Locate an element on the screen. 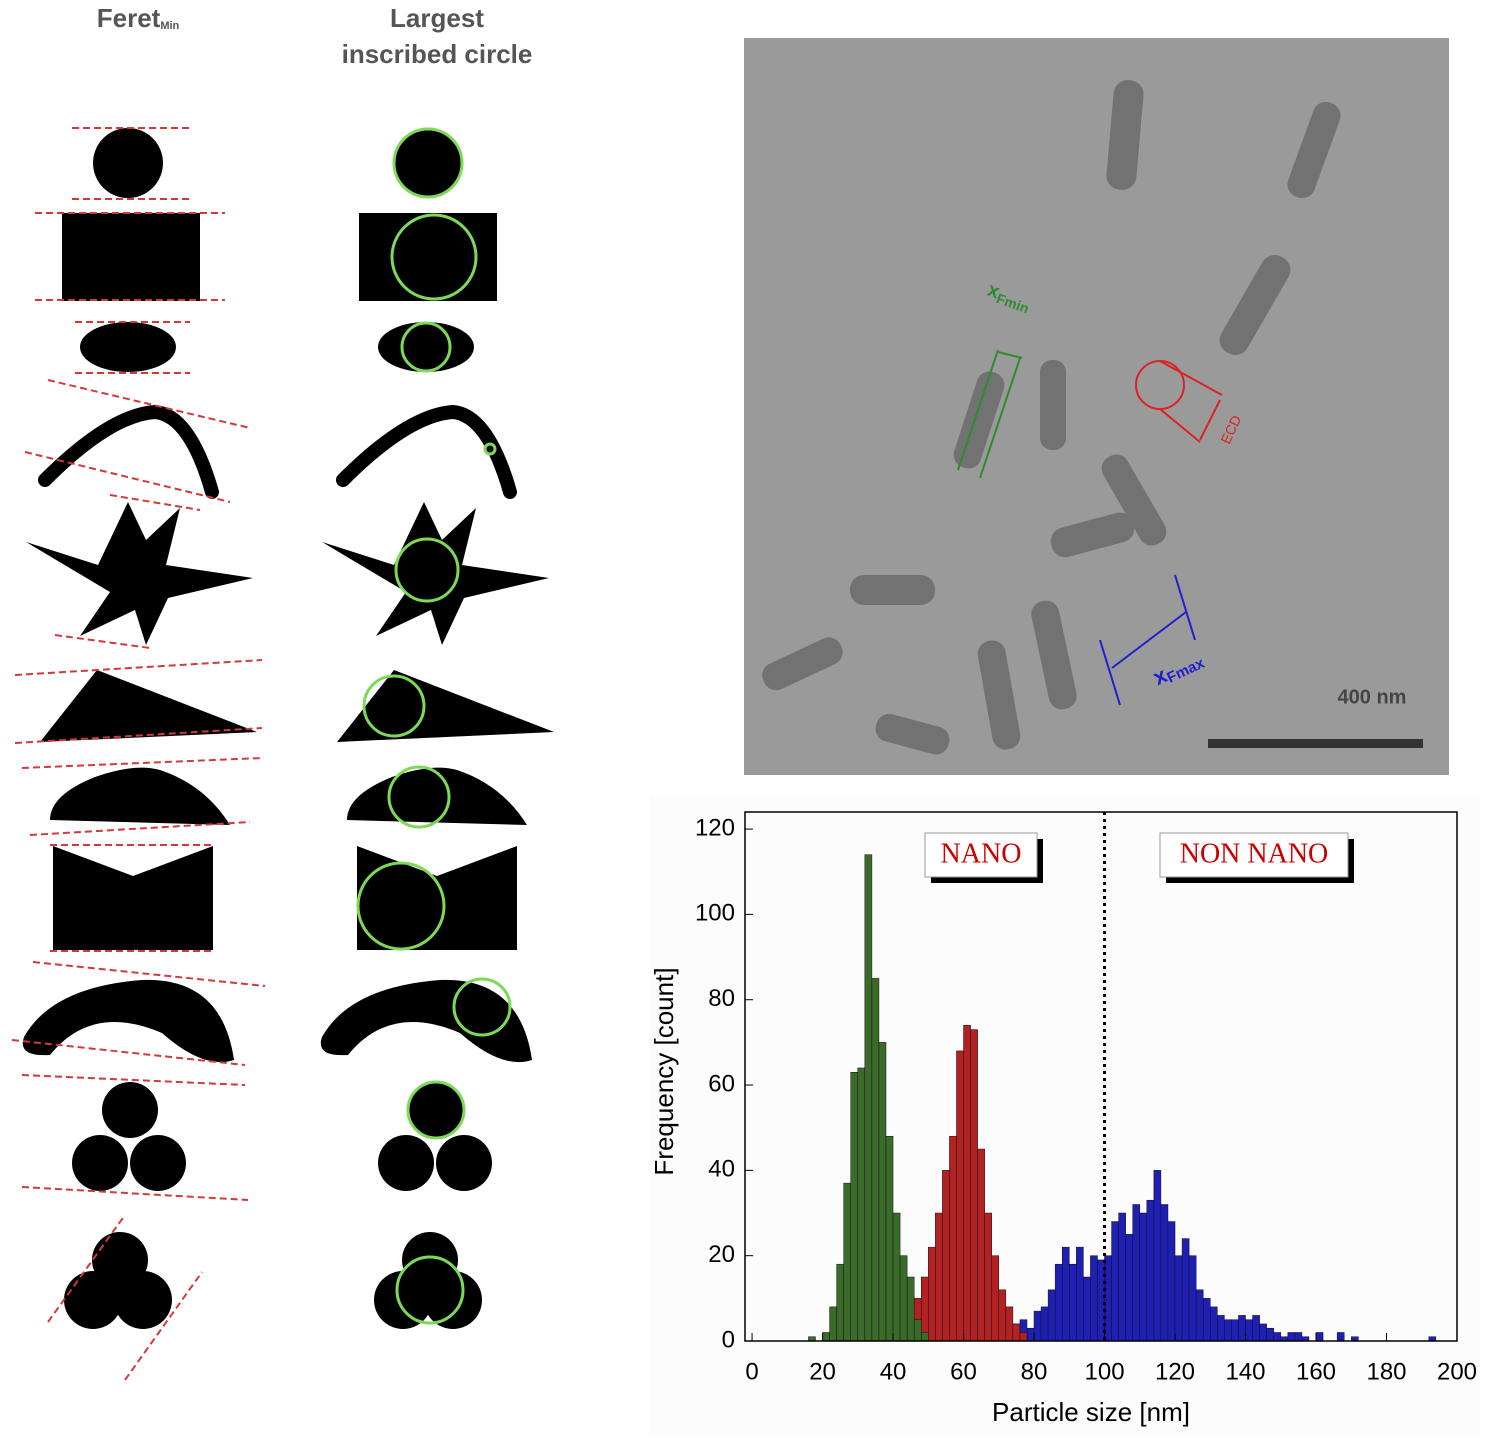  y-tick-label: 100 is located at coordinates (715, 913).